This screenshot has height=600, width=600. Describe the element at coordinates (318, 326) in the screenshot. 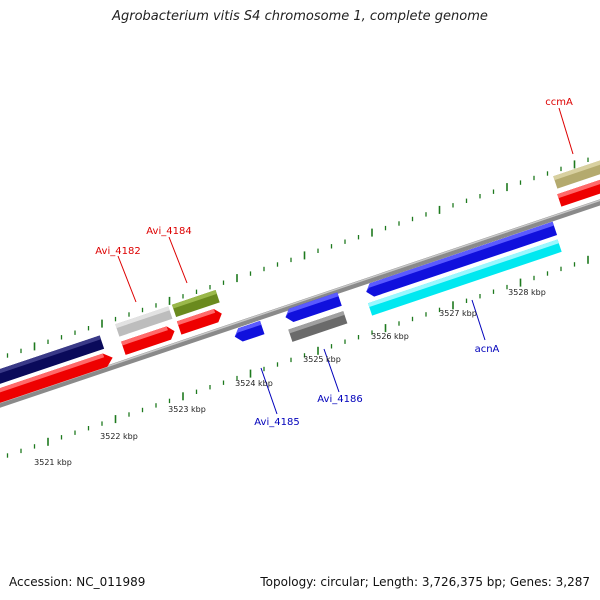

I see `feature-avi4186` at that location.